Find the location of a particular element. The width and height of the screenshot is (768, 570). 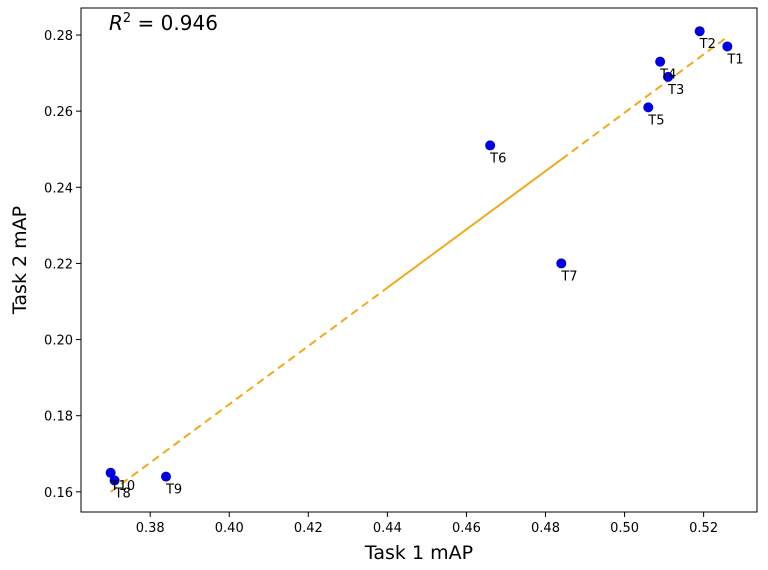

point-label-t4: T4 is located at coordinates (667, 75).